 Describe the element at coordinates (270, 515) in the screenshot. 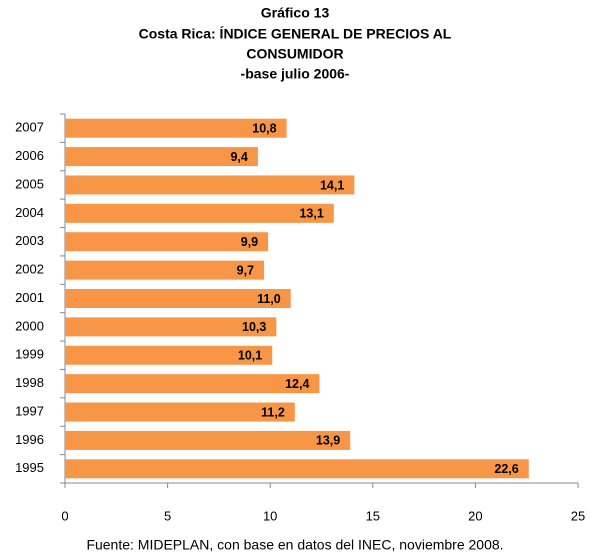

I see `x-tick-label: 10` at that location.